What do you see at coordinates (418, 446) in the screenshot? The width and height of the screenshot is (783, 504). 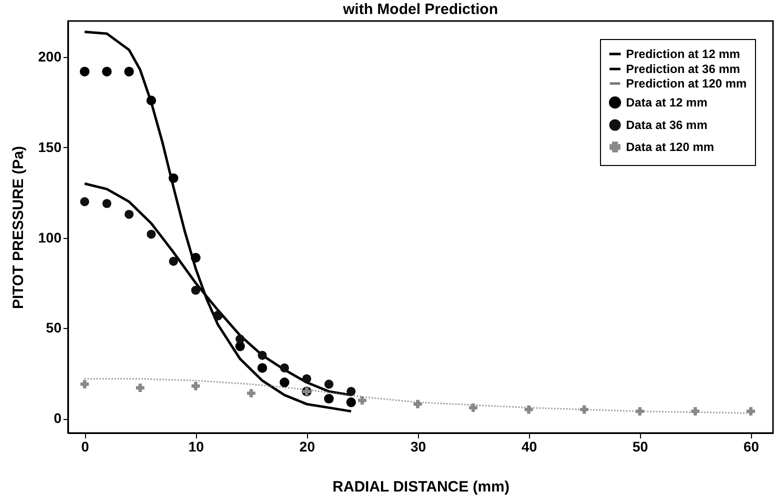 I see `x-tick-label: 30` at bounding box center [418, 446].